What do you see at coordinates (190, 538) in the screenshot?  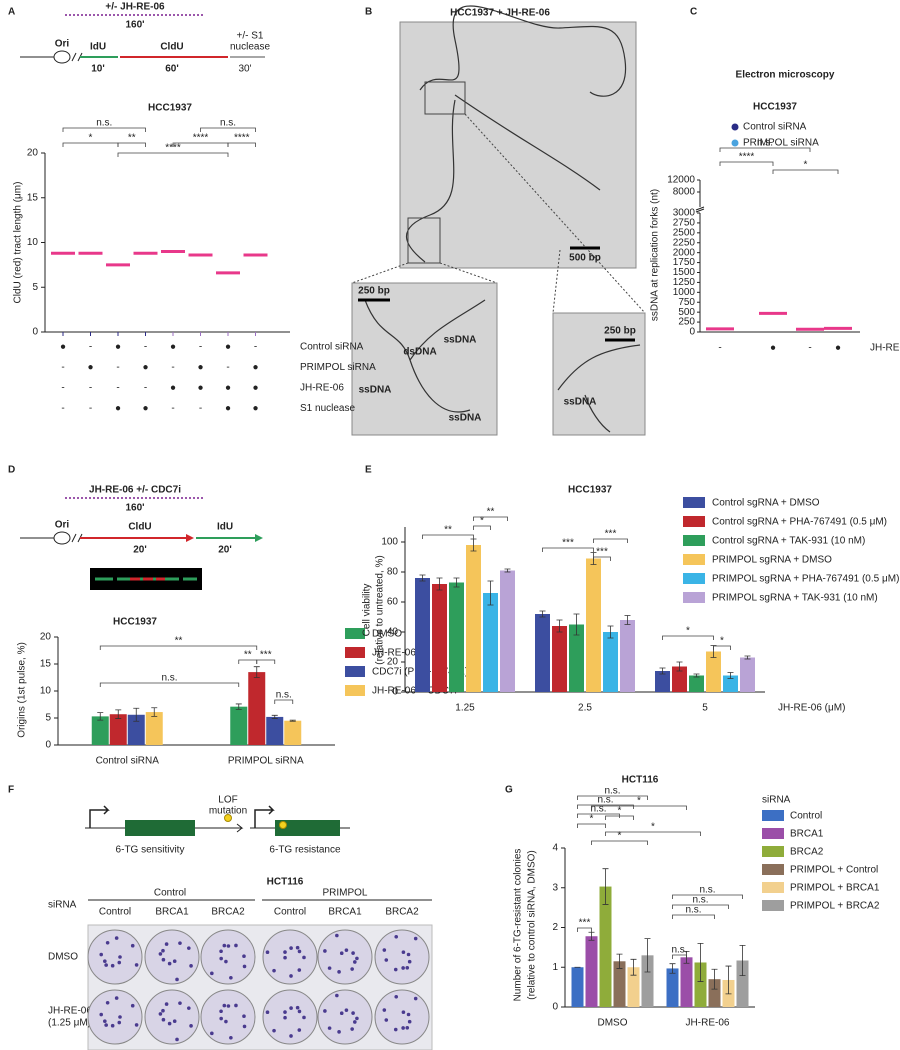 I see `arrow-head` at bounding box center [190, 538].